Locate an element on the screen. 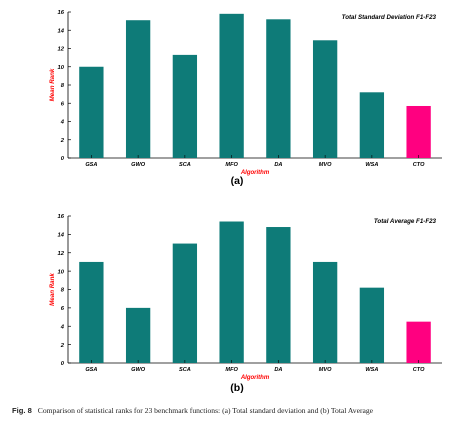 The image size is (474, 424). figure-number: Fig. 8 is located at coordinates (22, 410).